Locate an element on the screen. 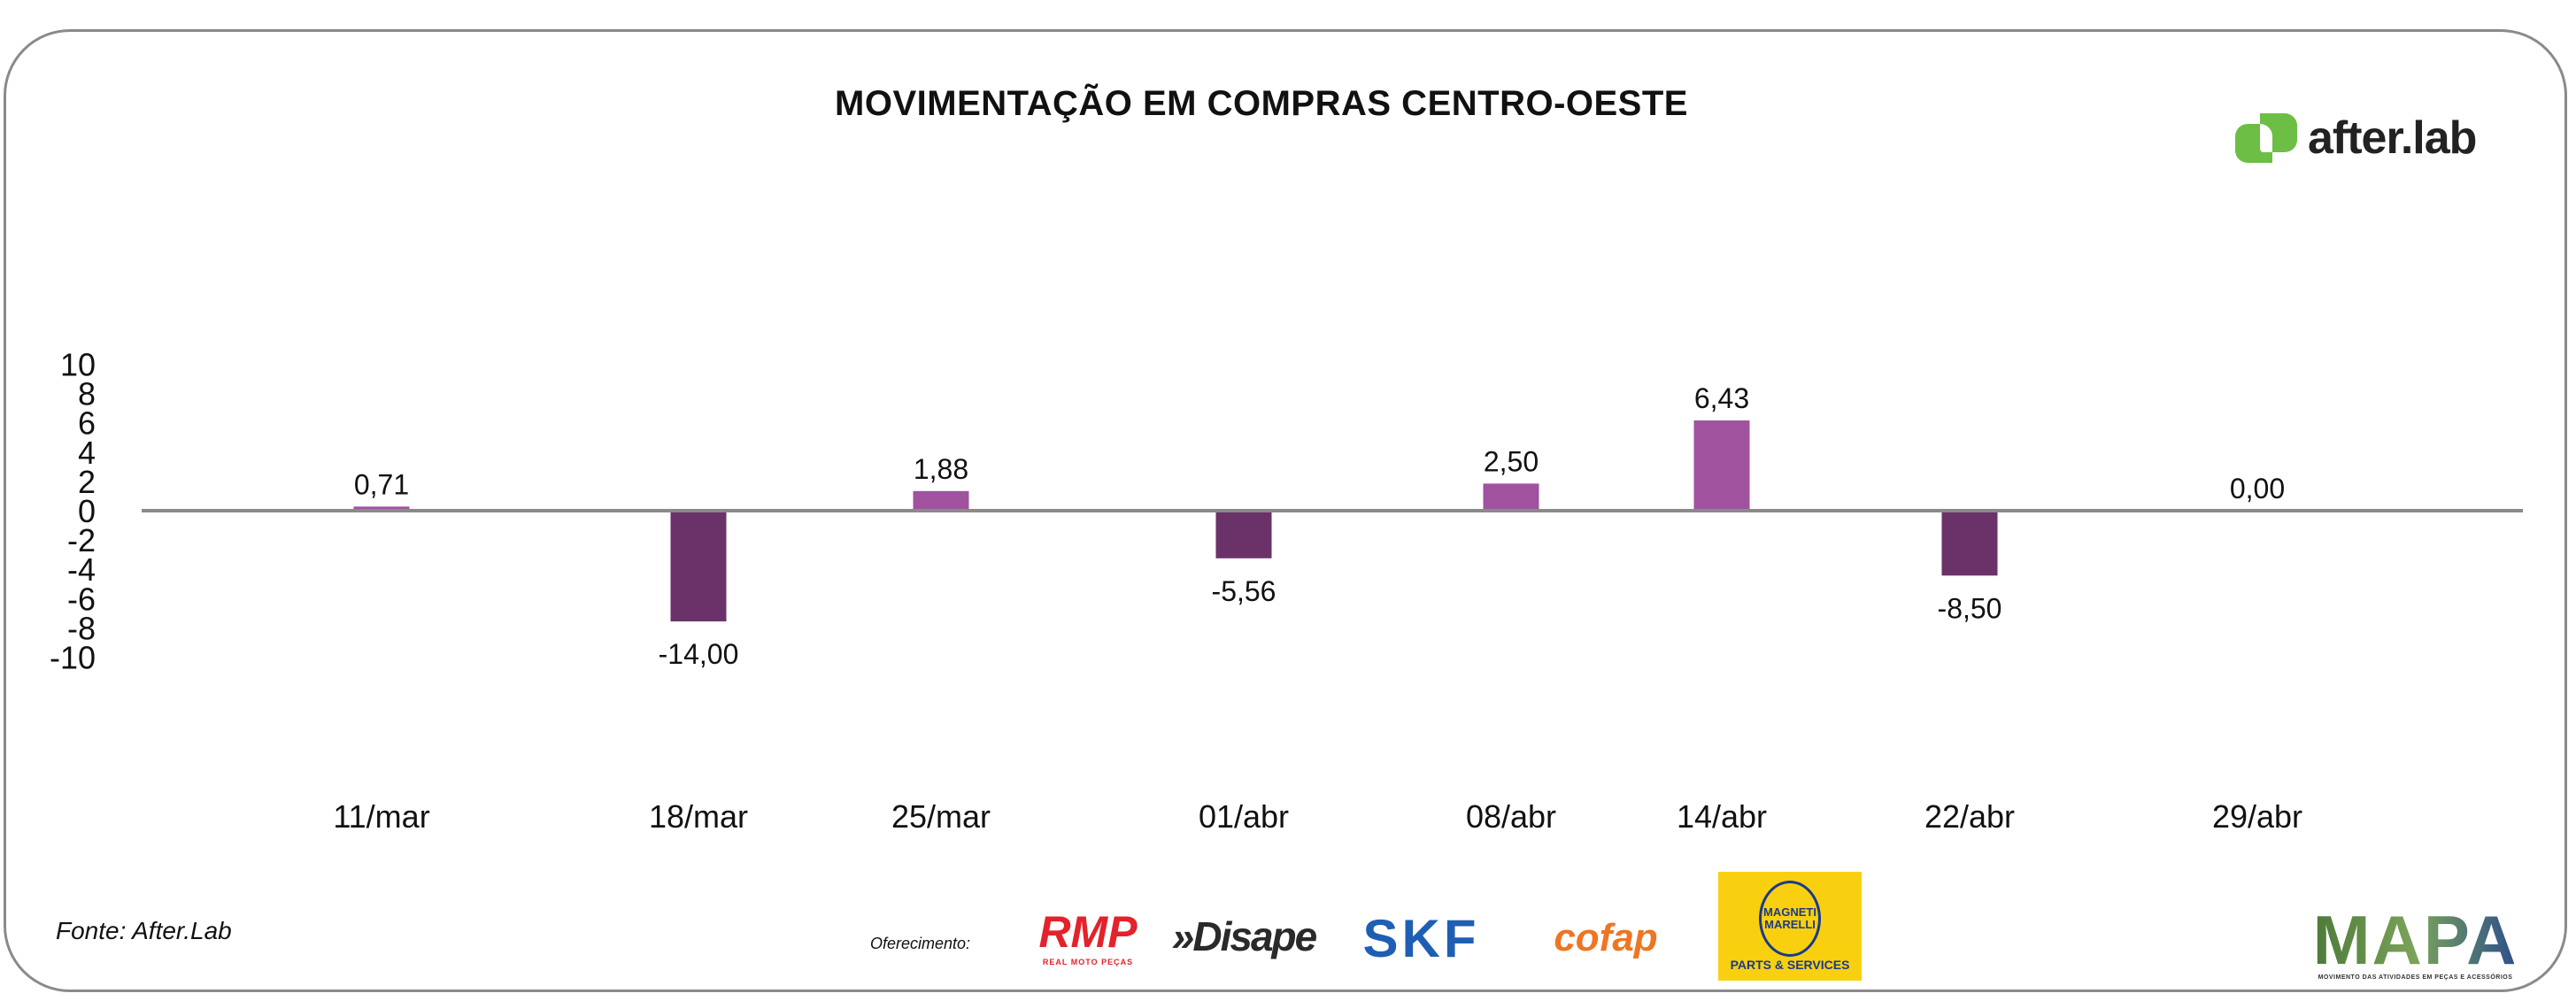 The height and width of the screenshot is (1001, 2576). magneti-marelli-logo: MAGNETI MARELLI PARTS & SERVICES is located at coordinates (1790, 927).